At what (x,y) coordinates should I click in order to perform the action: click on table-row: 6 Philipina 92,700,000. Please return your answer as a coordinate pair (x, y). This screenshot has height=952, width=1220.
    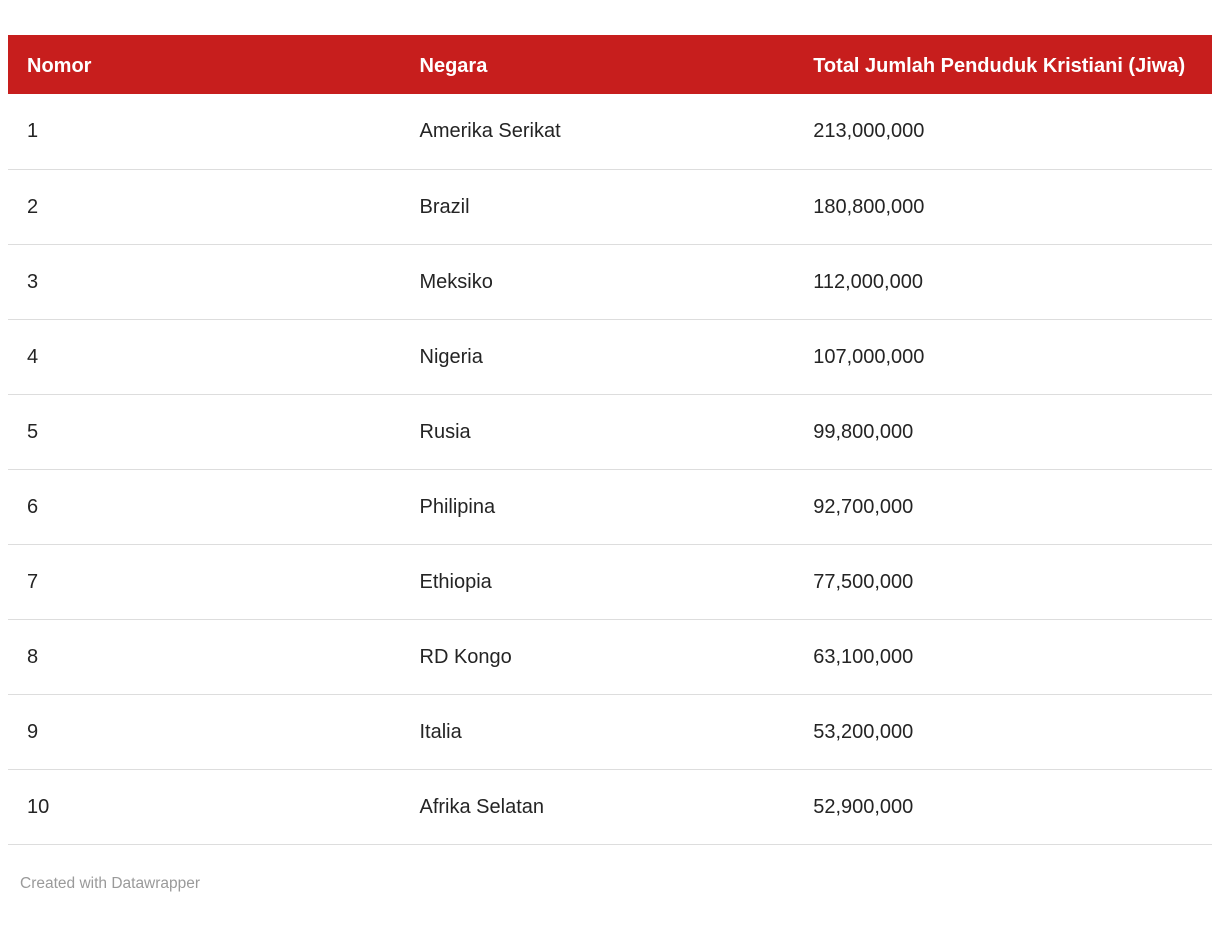
    Looking at the image, I should click on (610, 507).